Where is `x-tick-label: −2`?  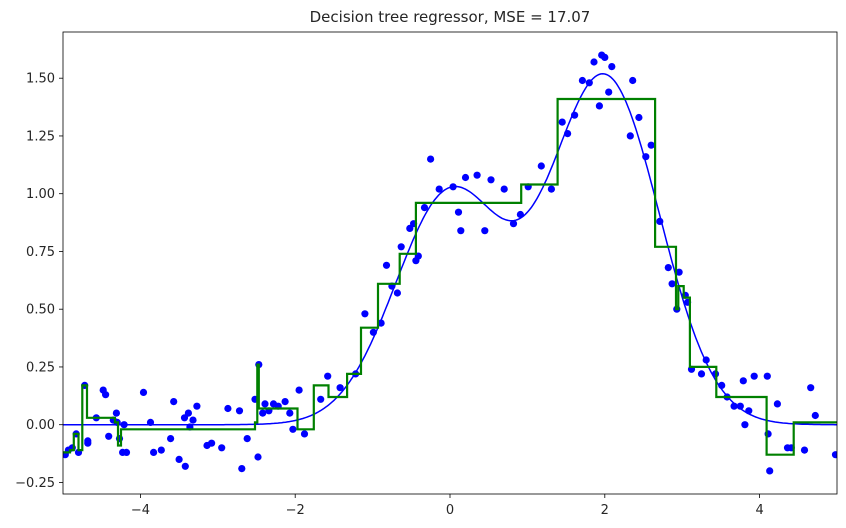 x-tick-label: −2 is located at coordinates (295, 510).